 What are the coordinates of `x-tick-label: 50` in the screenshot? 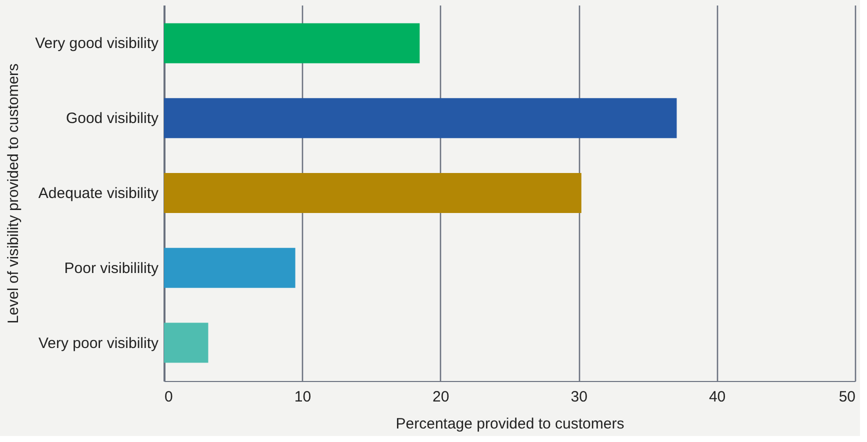 It's located at (847, 397).